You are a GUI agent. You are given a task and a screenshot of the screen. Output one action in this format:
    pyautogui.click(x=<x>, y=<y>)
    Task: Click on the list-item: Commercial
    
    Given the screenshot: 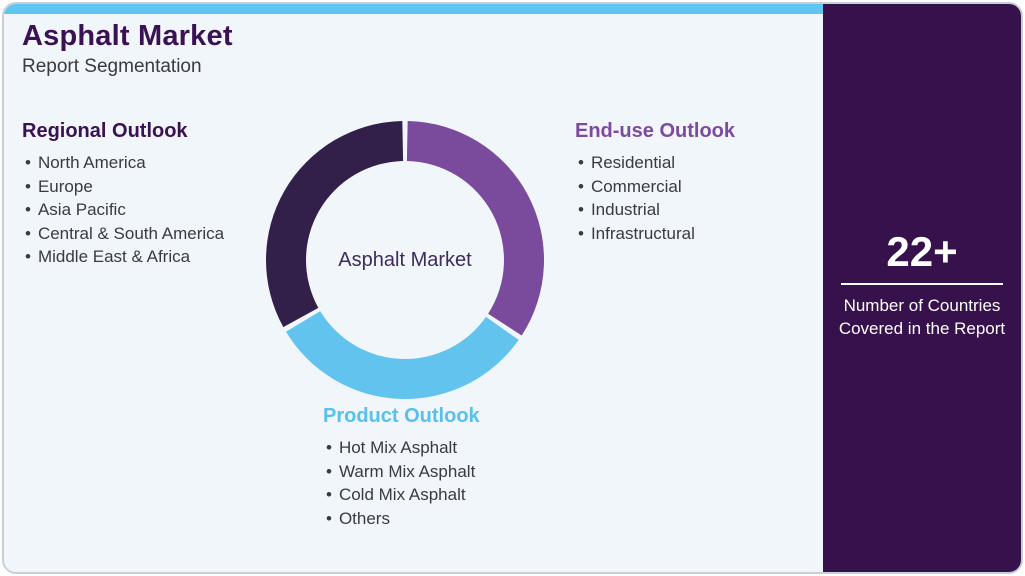 What is the action you would take?
    pyautogui.click(x=655, y=187)
    